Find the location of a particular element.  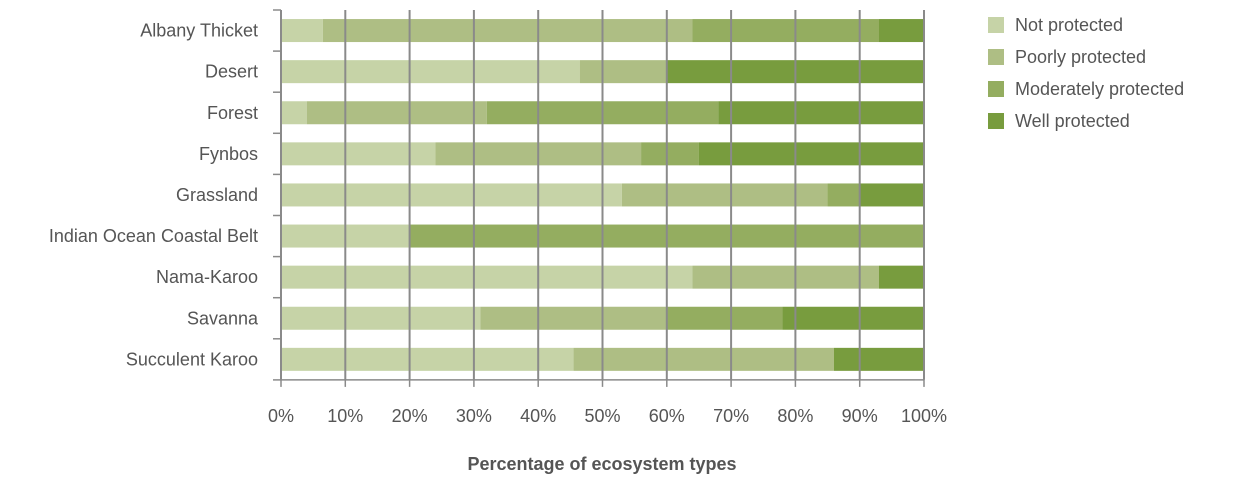

x-tick-label: 10% is located at coordinates (345, 416).